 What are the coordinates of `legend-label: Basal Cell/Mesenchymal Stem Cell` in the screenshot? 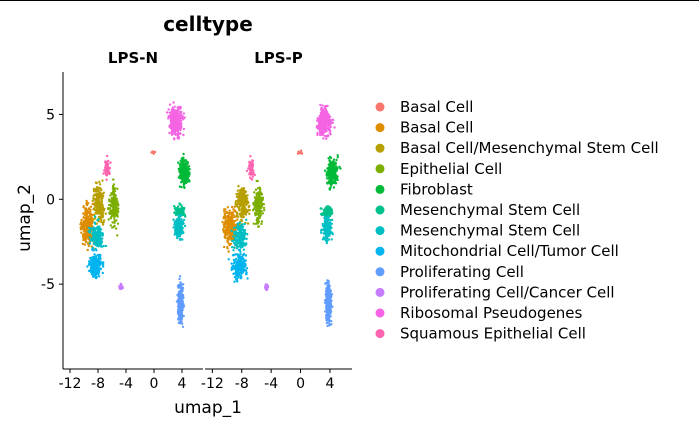 It's located at (529, 148).